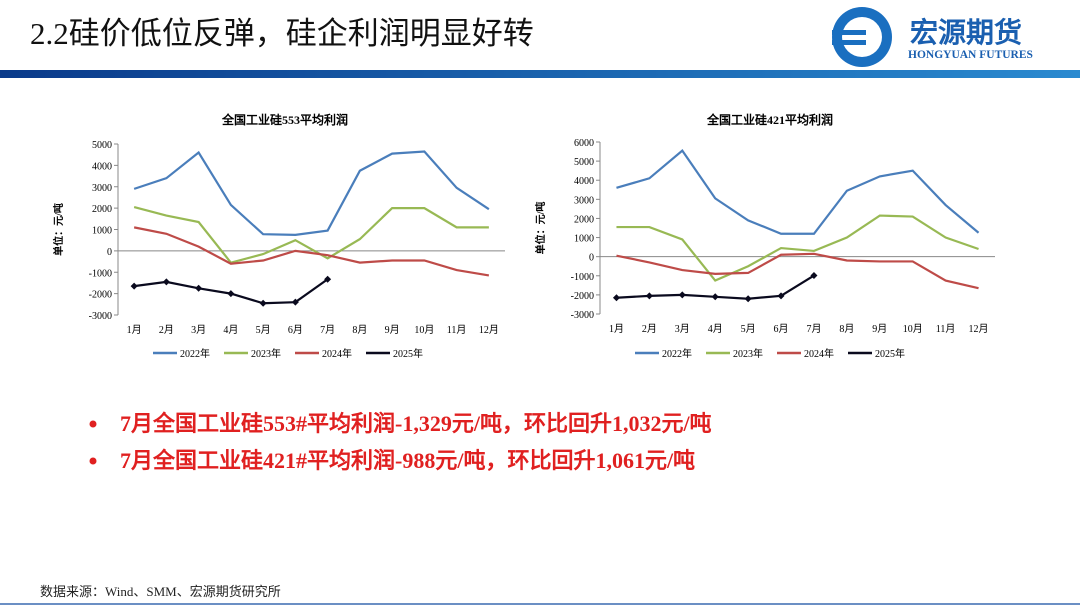 The width and height of the screenshot is (1080, 607). I want to click on source: 数据来源：Wind、SMM、宏源期货研究所, so click(160, 591).